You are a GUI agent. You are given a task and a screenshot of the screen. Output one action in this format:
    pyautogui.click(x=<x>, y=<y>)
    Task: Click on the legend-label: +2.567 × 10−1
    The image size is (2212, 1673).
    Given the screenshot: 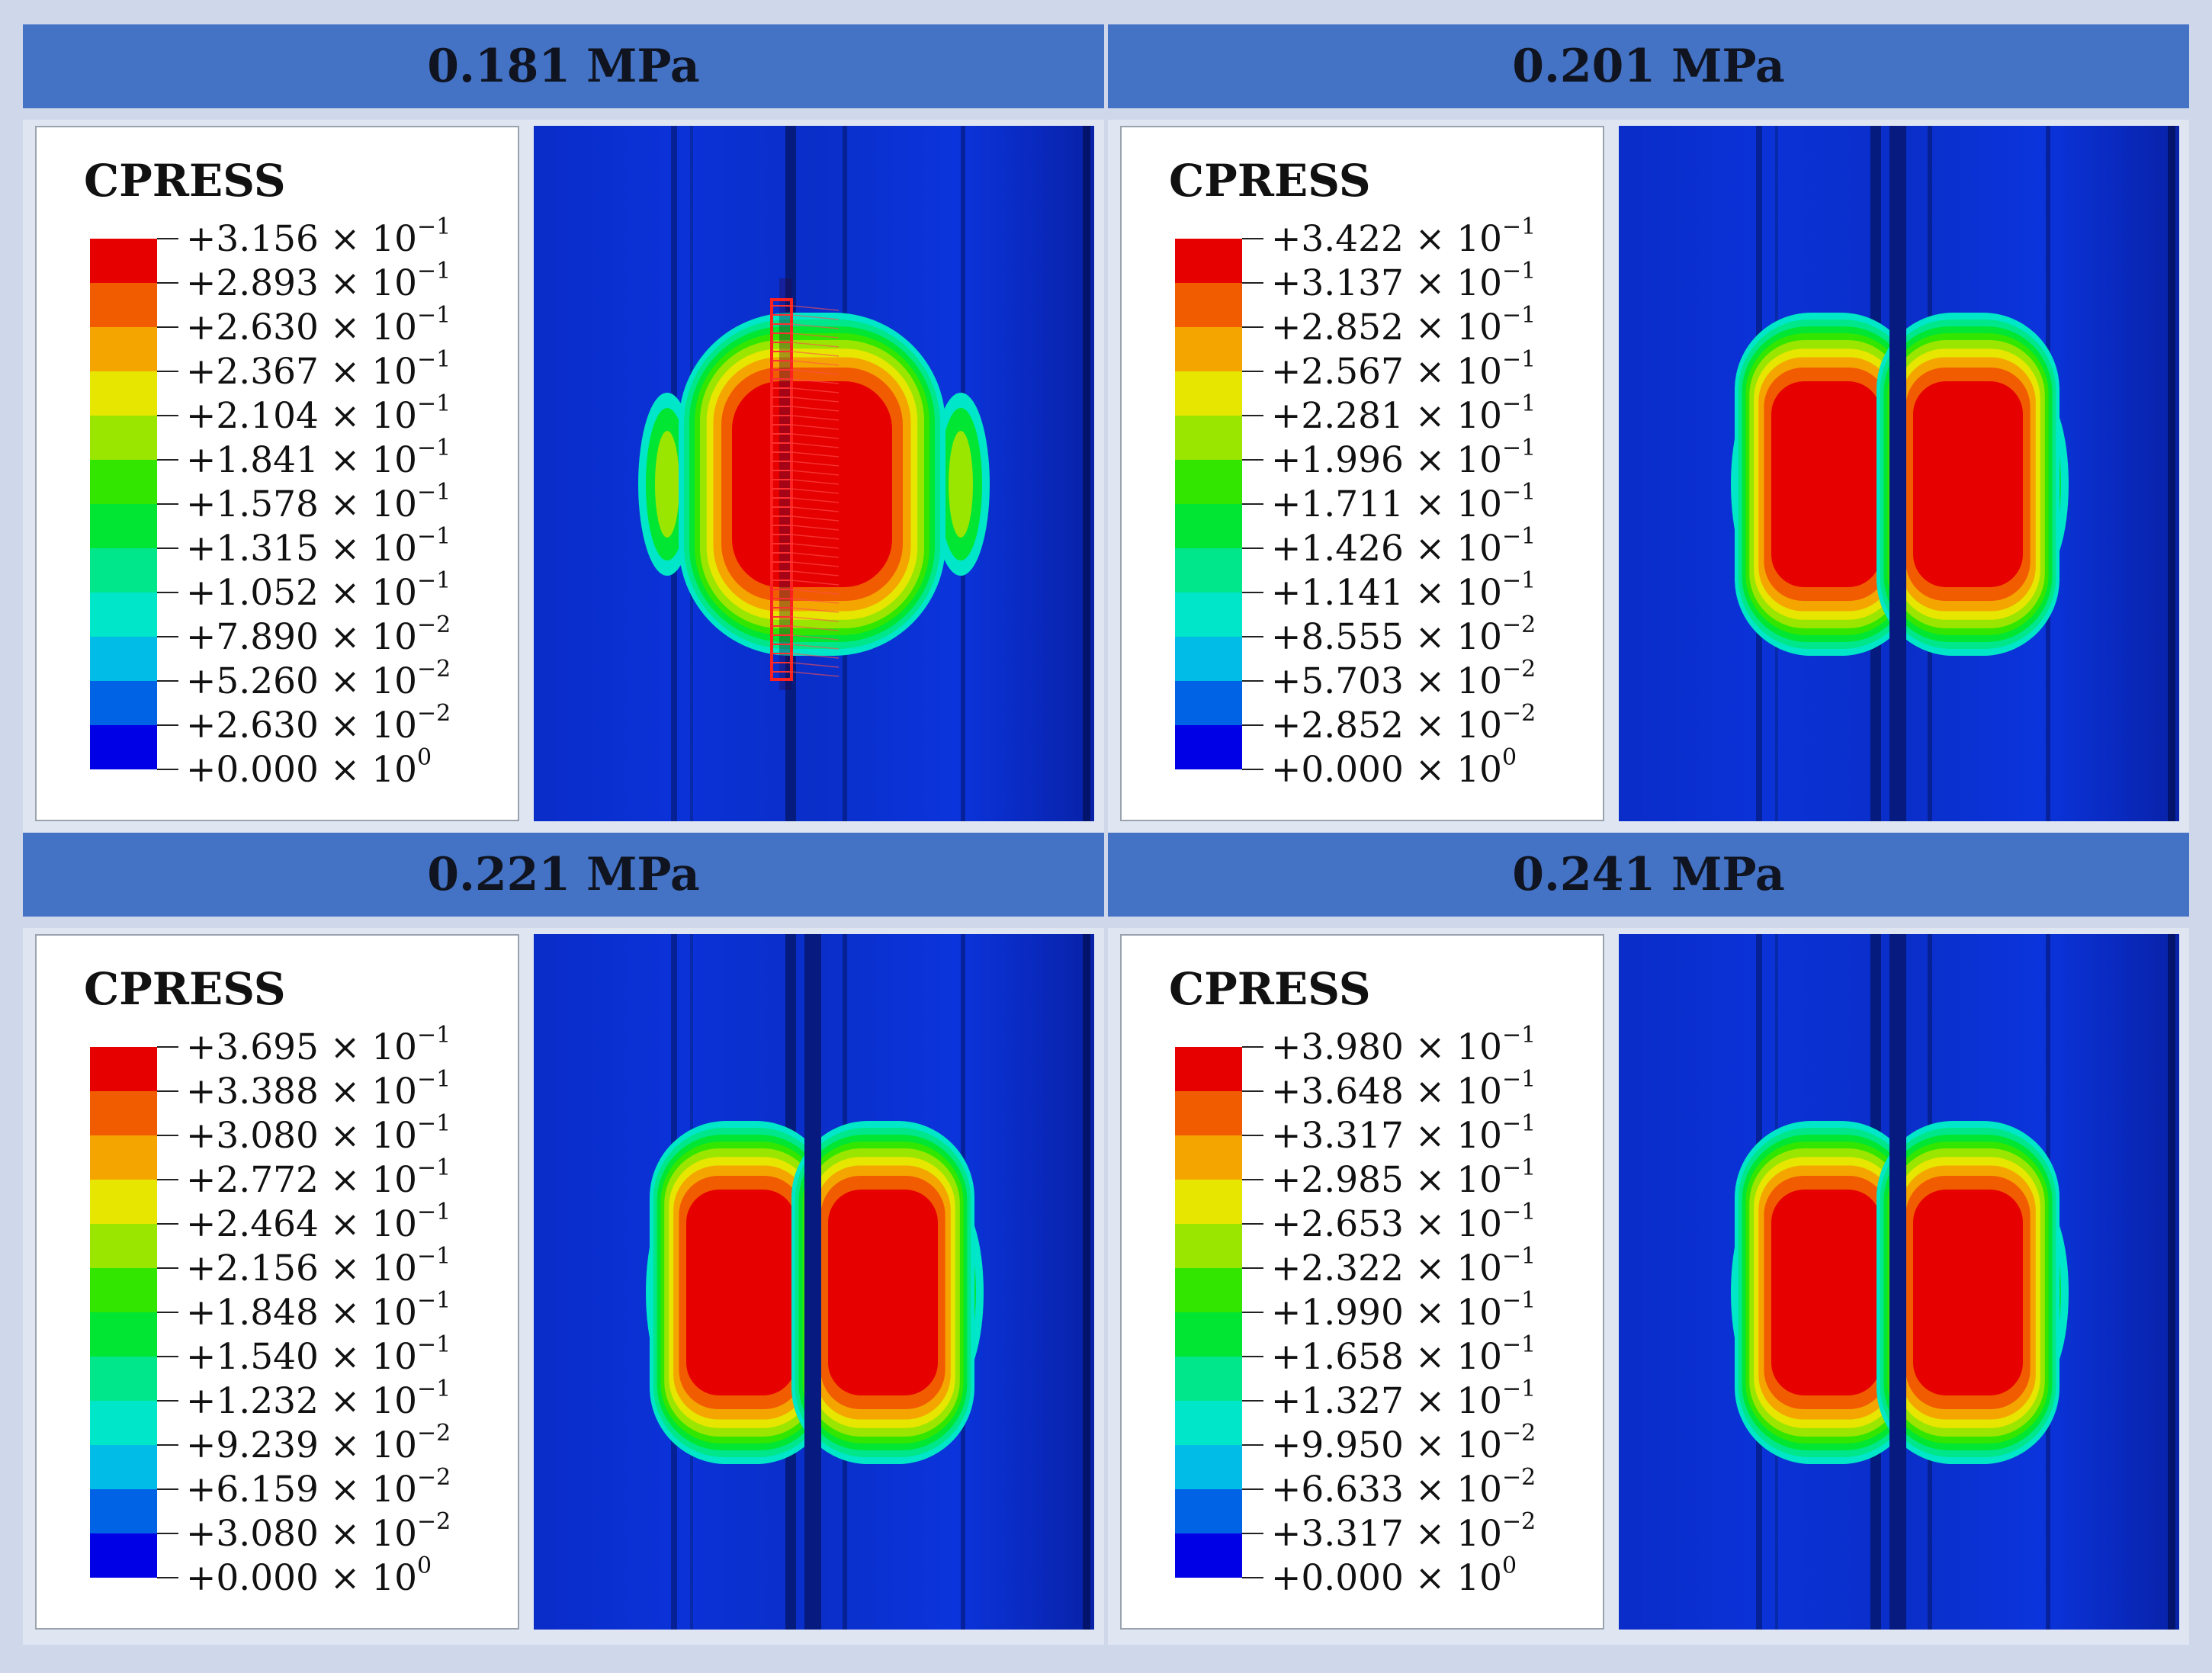 What is the action you would take?
    pyautogui.click(x=1404, y=369)
    